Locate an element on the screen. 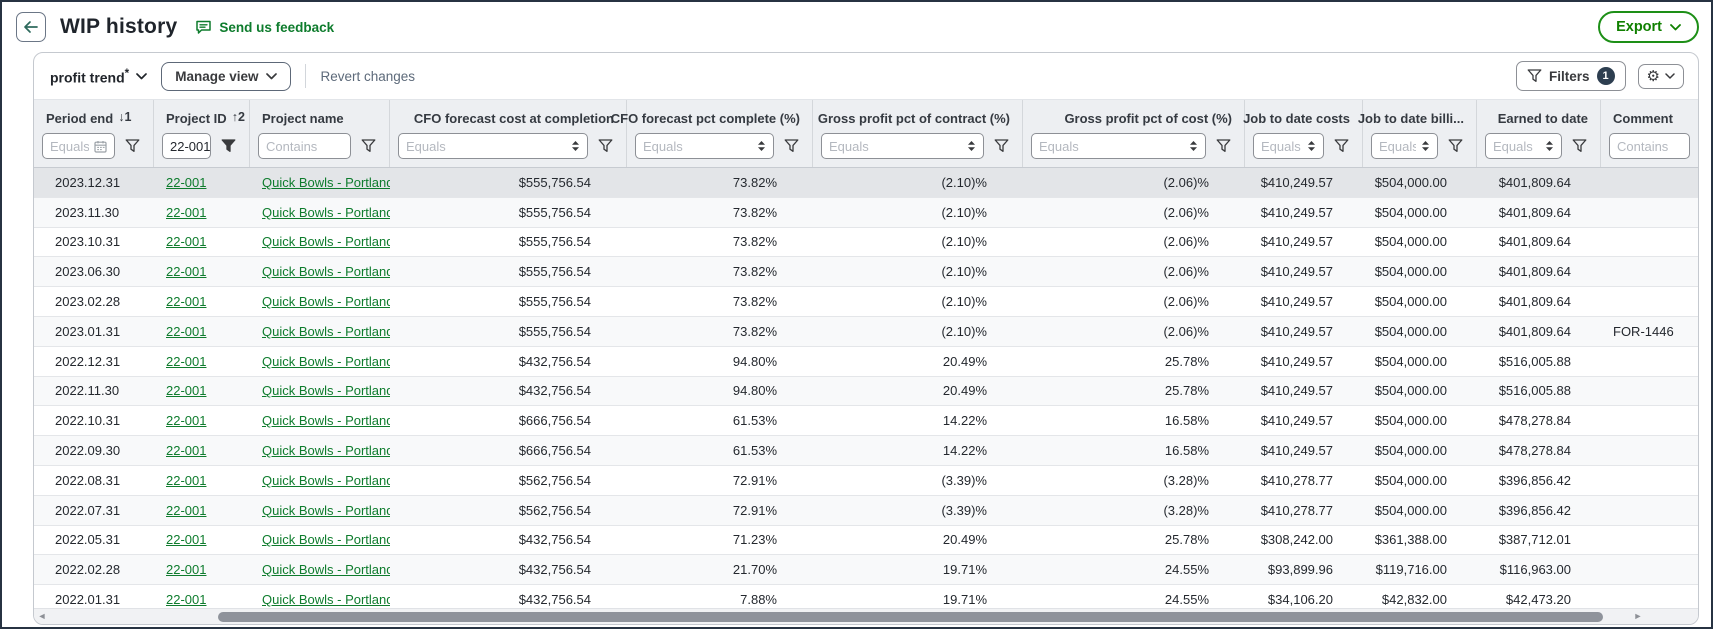 The height and width of the screenshot is (629, 1713). filters-label: Filters is located at coordinates (1569, 76).